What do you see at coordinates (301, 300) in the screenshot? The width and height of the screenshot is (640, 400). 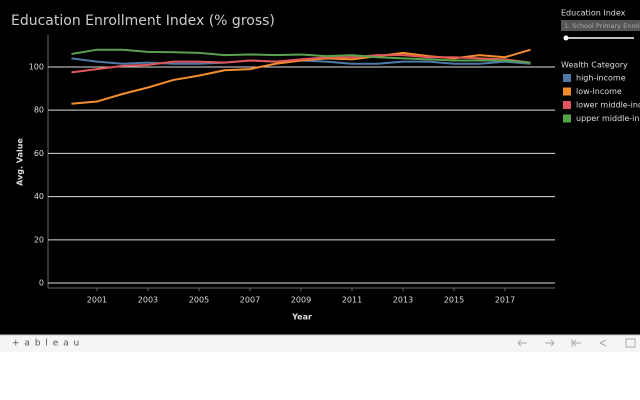 I see `x-tick-label: 2009` at bounding box center [301, 300].